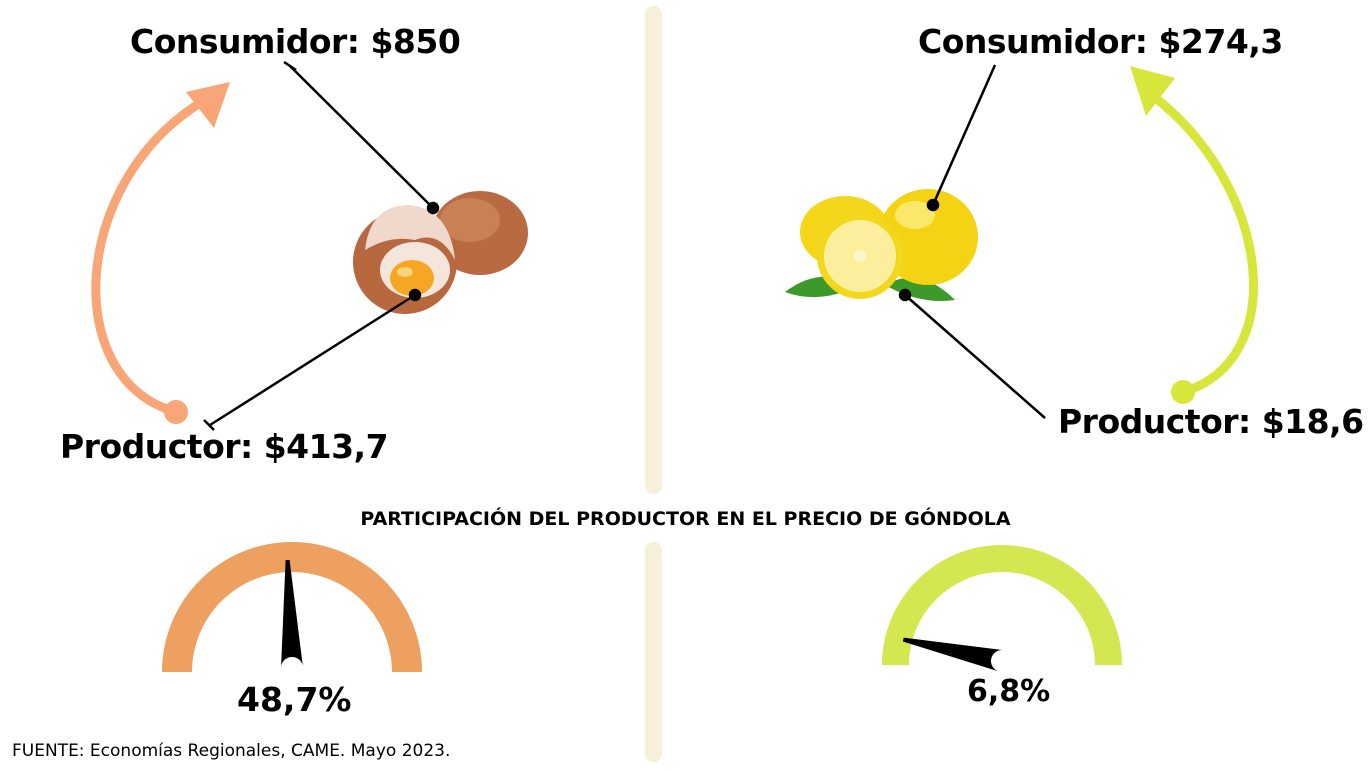 This screenshot has width=1371, height=771. I want to click on egg-producer-price: Productor: $413,7, so click(224, 446).